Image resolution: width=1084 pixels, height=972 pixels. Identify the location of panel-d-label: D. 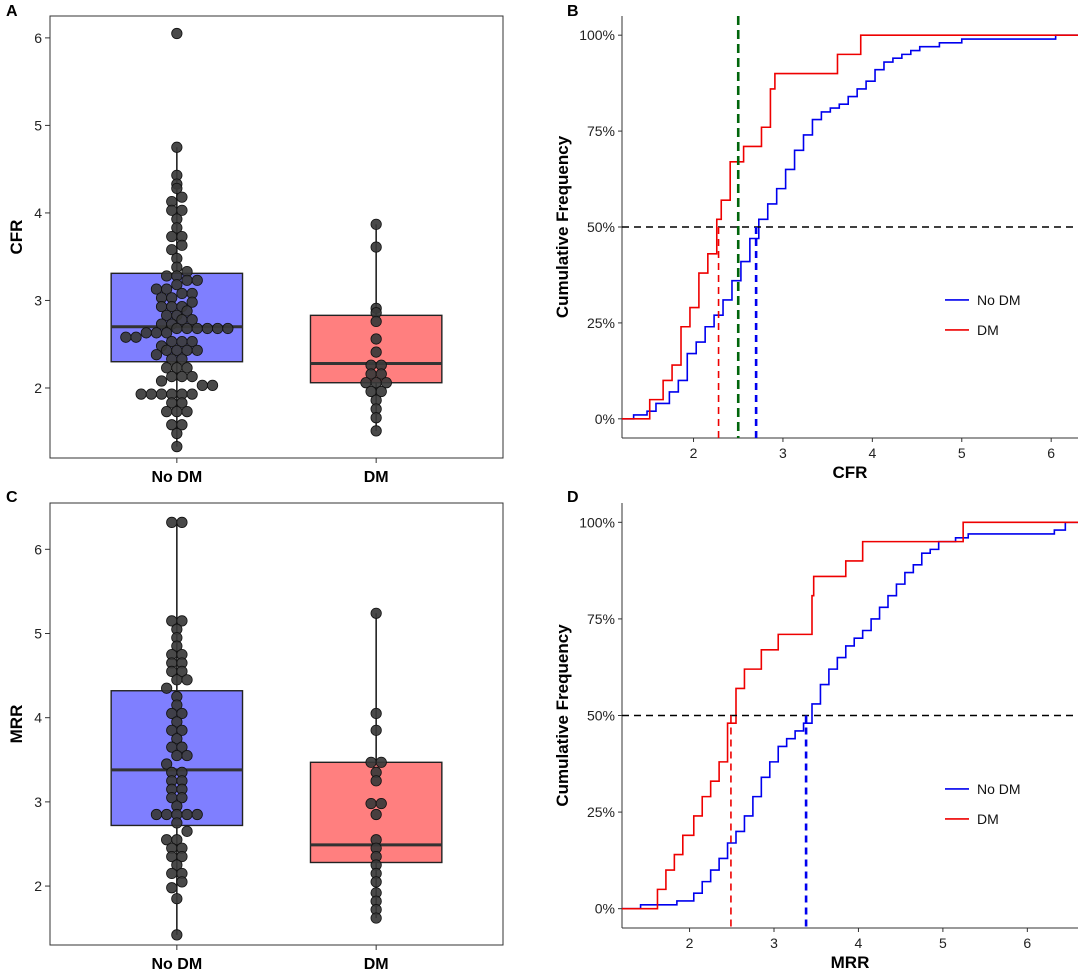
(573, 497).